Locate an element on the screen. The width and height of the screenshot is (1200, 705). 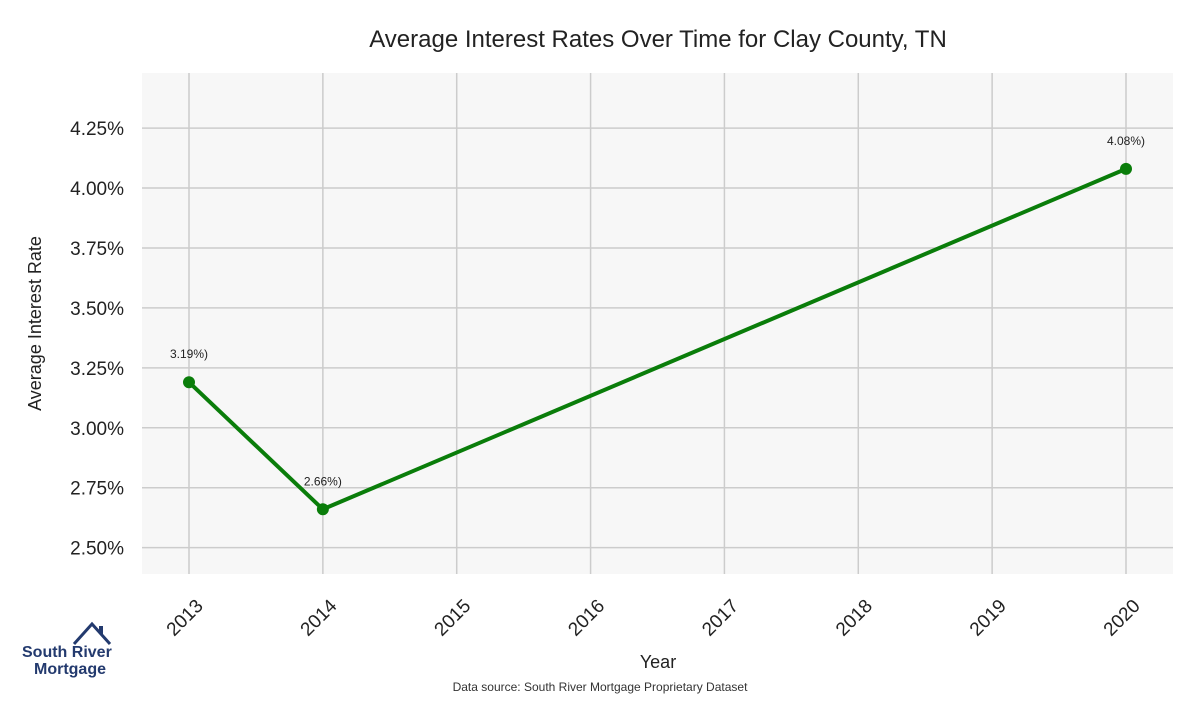
x-tick-label: 2020 is located at coordinates (1122, 618).